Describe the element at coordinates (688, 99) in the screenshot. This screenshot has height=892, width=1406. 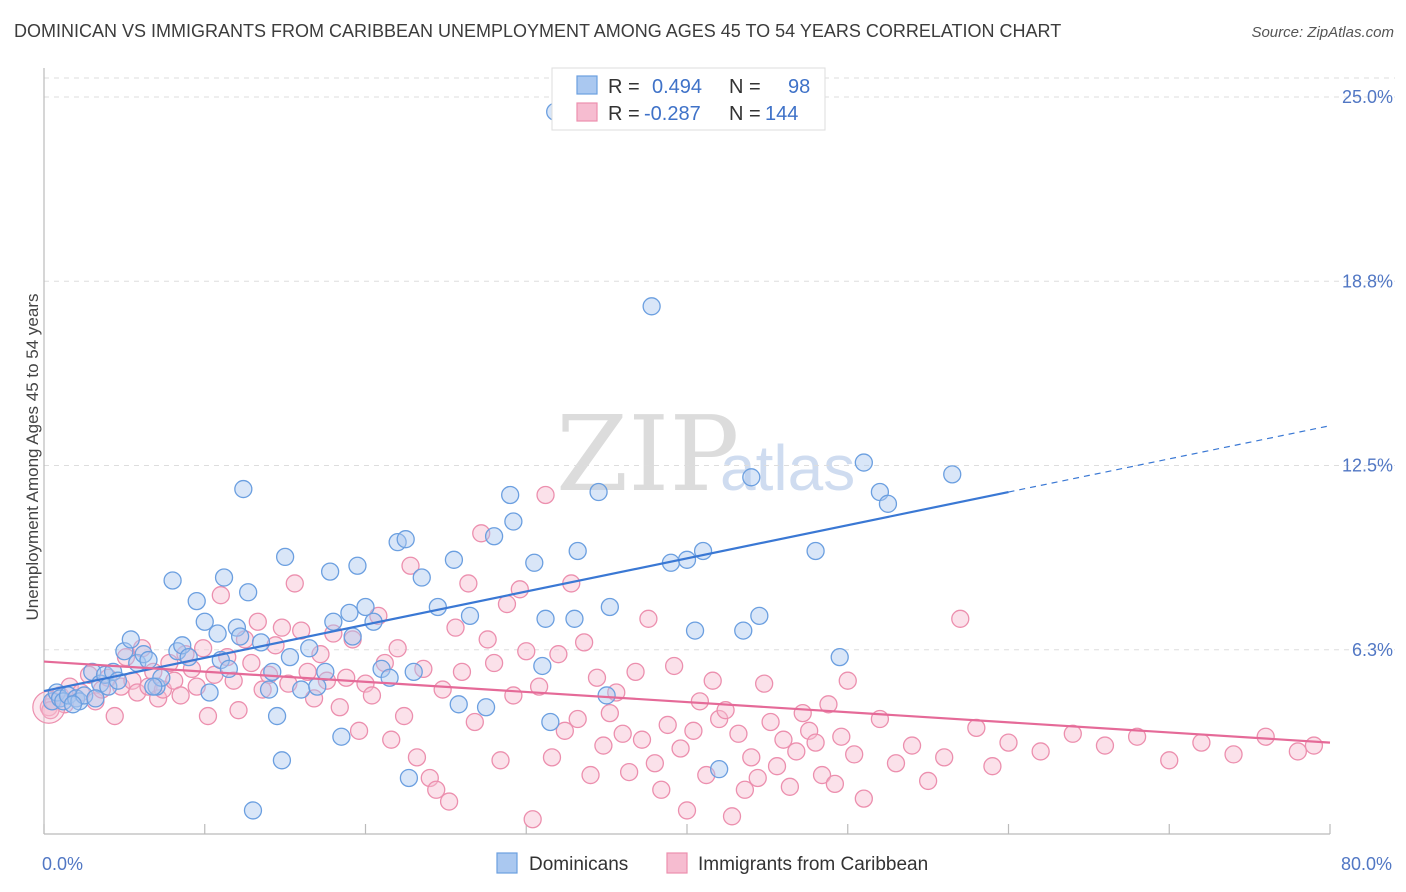
I see `stats-legend: R = 0.494 N = 98 R = -0.287 N = 144` at that location.